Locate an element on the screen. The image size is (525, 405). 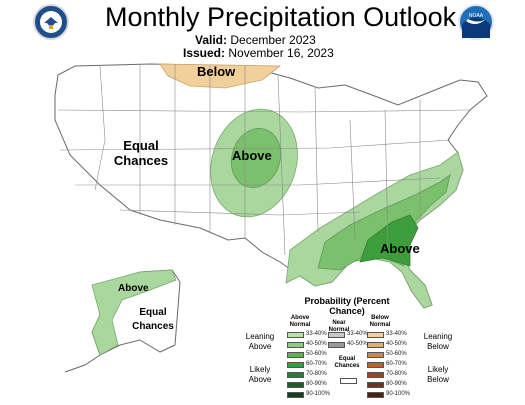
legend-label-below: 50-60% is located at coordinates (396, 354).